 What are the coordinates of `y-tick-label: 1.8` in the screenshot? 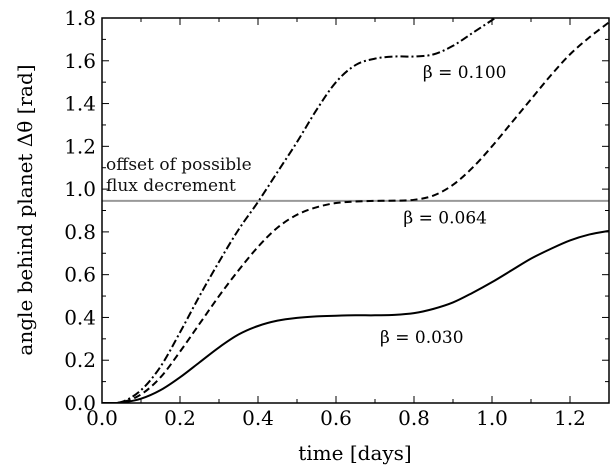 It's located at (80, 18).